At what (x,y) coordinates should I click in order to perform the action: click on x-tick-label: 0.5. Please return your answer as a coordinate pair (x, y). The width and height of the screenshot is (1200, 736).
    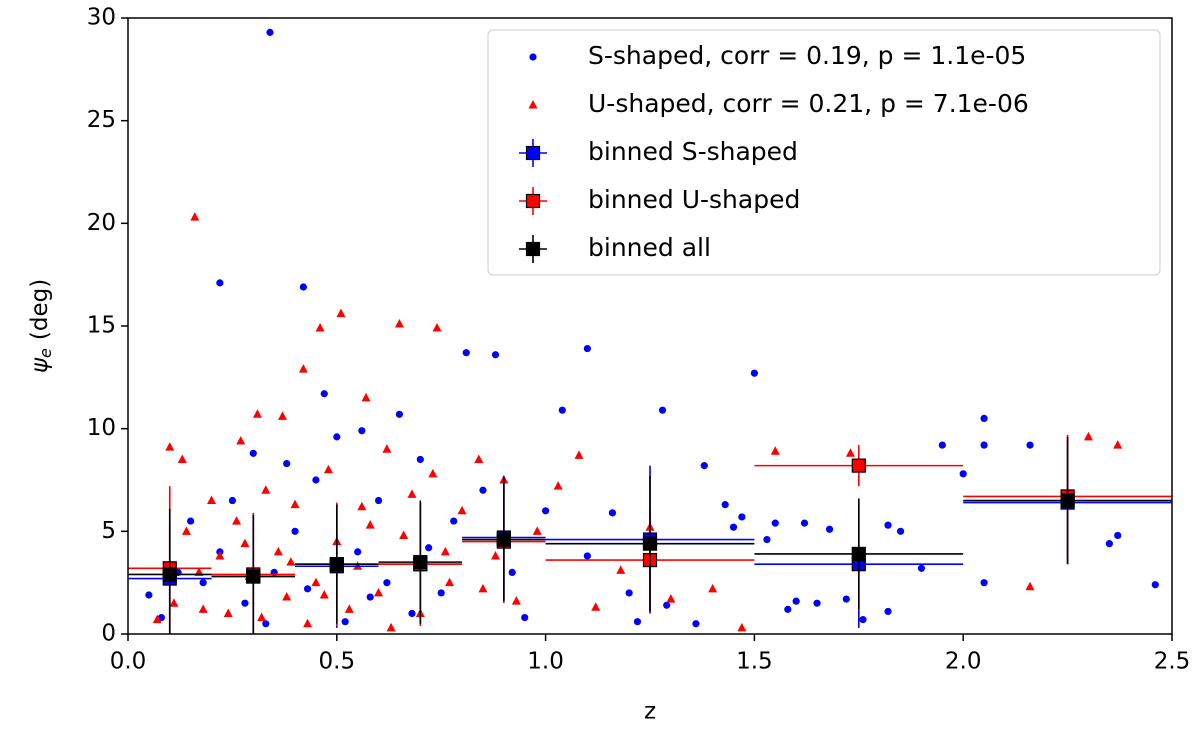
    Looking at the image, I should click on (337, 662).